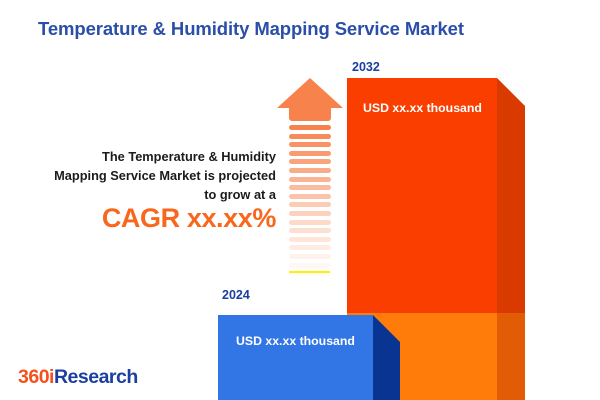 This screenshot has width=600, height=400. What do you see at coordinates (386, 357) in the screenshot?
I see `bar-2024-side` at bounding box center [386, 357].